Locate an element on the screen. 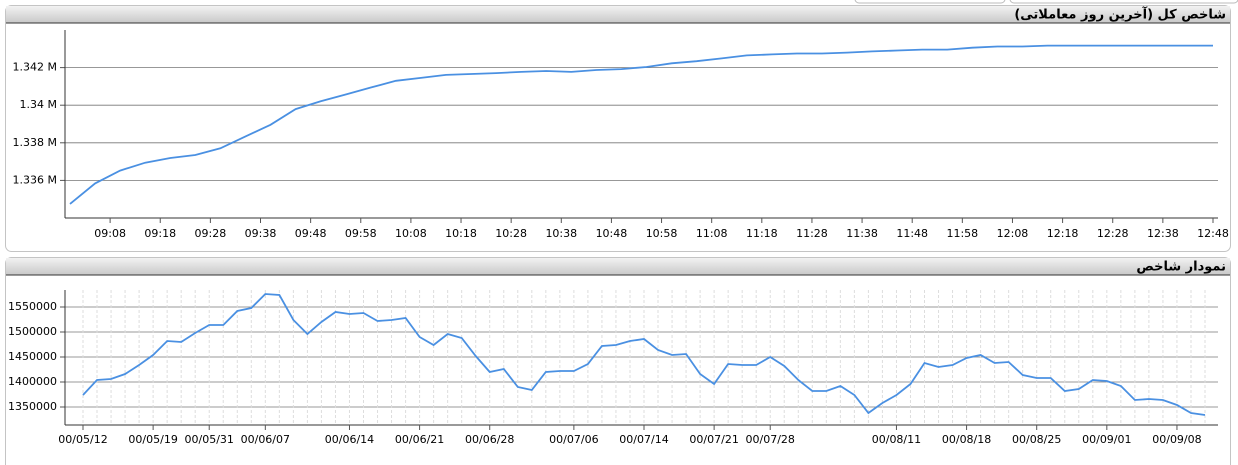 Image resolution: width=1238 pixels, height=465 pixels. x-tick-label: 00/06/21 is located at coordinates (419, 439).